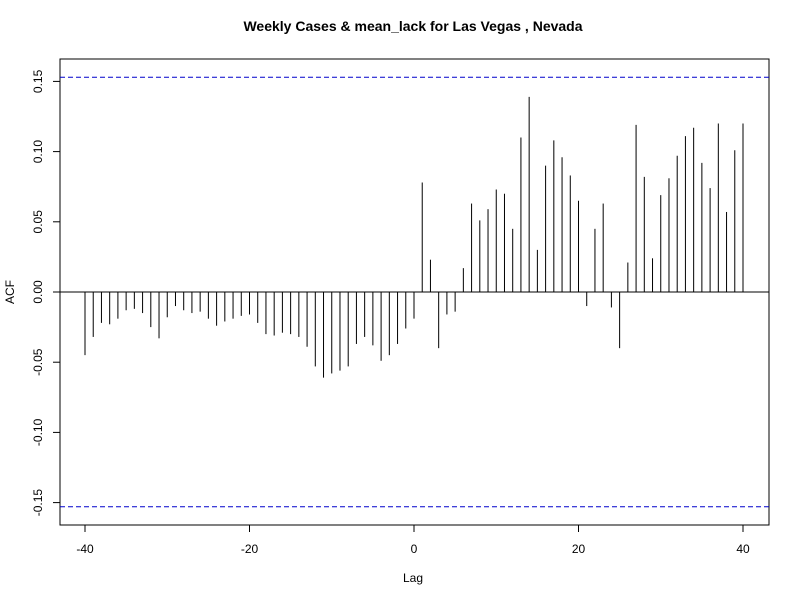 The width and height of the screenshot is (800, 600). What do you see at coordinates (250, 549) in the screenshot?
I see `x-tick-label: -20` at bounding box center [250, 549].